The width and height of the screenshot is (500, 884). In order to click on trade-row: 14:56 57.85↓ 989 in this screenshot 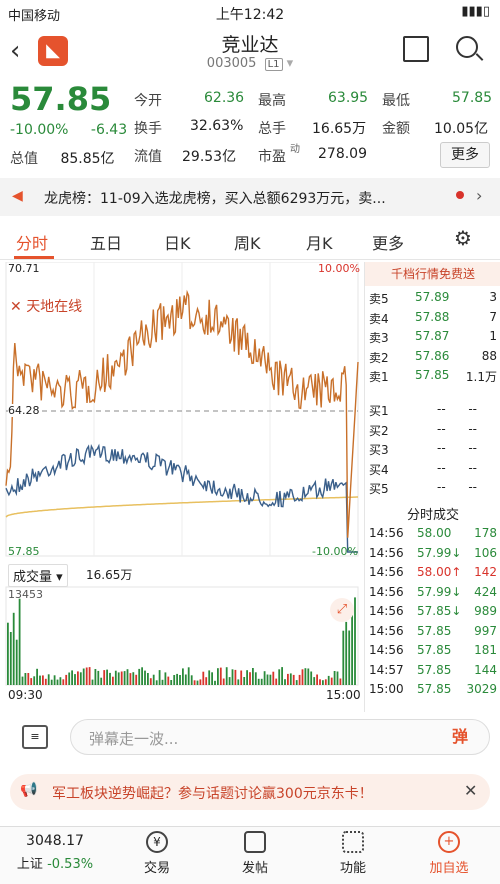, I will do `click(432, 613)`.